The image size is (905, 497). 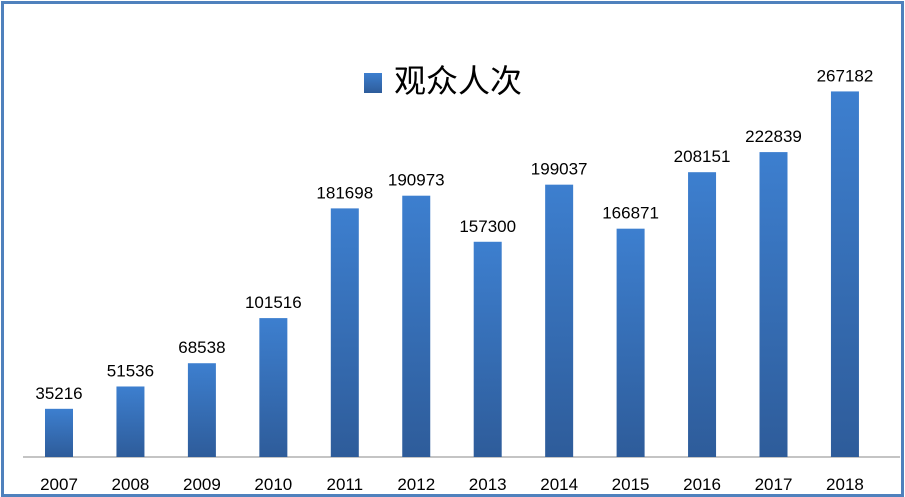 What do you see at coordinates (58, 393) in the screenshot?
I see `data-label-2007: 35216` at bounding box center [58, 393].